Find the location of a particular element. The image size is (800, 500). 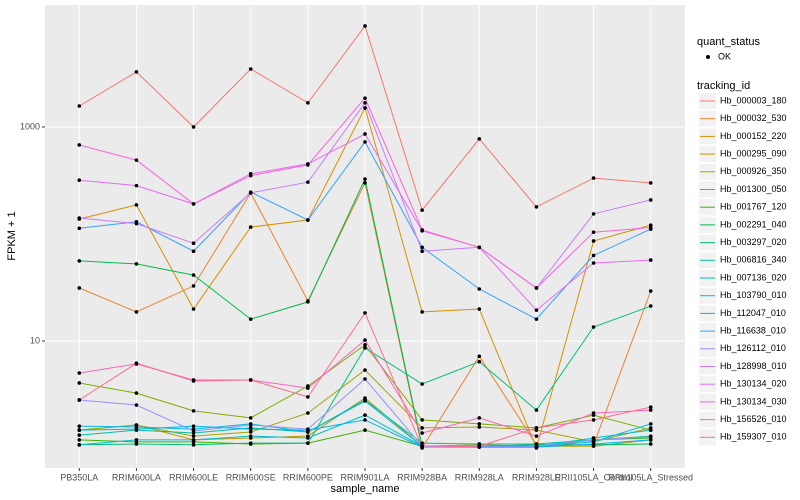

legend-label: Hb_006816_340 is located at coordinates (753, 260).